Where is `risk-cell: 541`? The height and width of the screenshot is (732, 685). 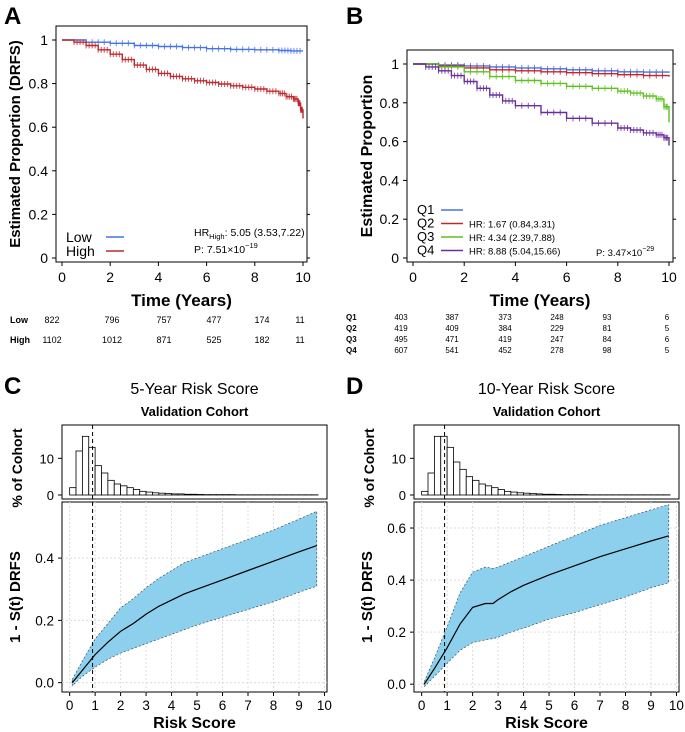
risk-cell: 541 is located at coordinates (452, 350).